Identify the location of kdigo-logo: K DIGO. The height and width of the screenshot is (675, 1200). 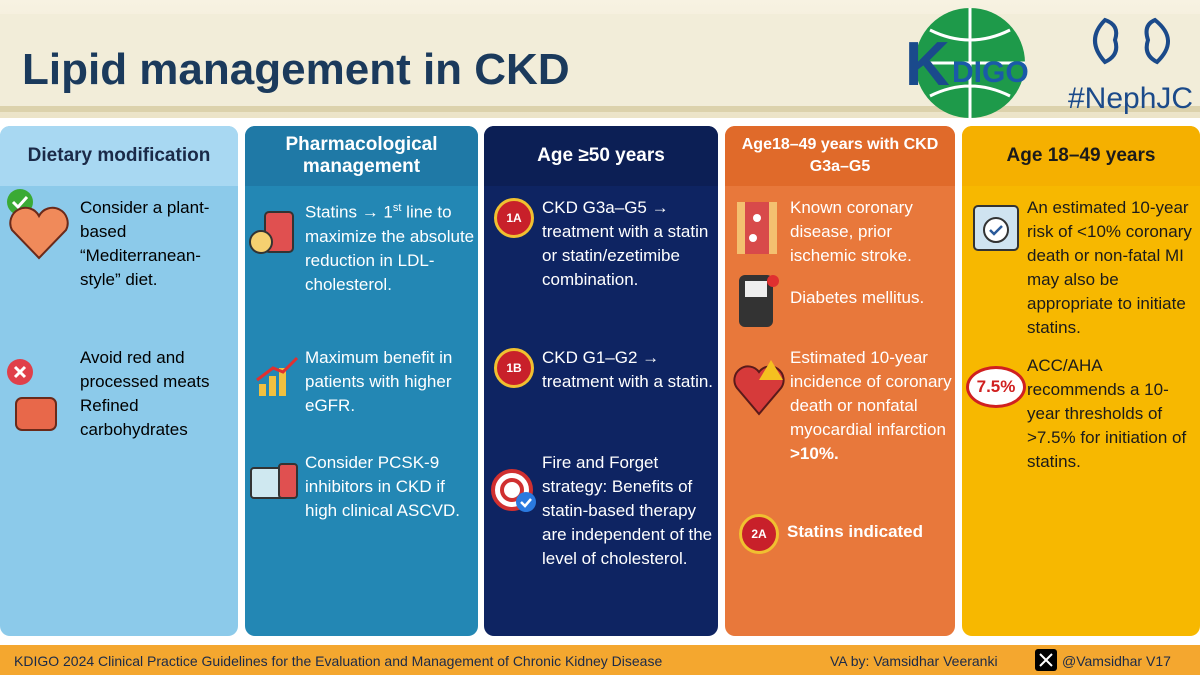
(967, 63).